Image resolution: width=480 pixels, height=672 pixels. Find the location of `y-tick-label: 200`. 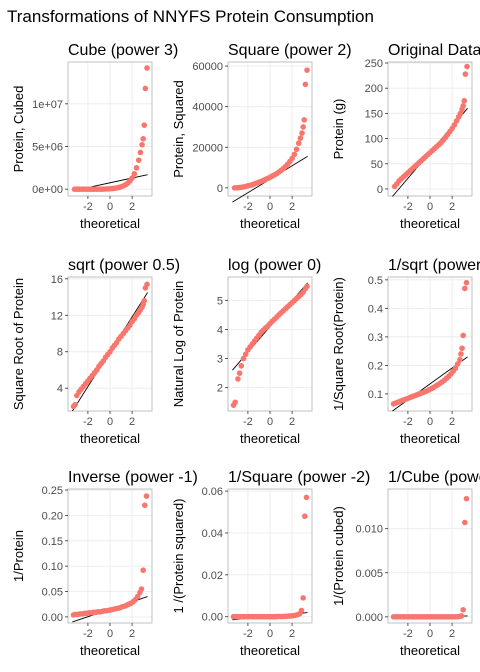

y-tick-label: 200 is located at coordinates (374, 89).